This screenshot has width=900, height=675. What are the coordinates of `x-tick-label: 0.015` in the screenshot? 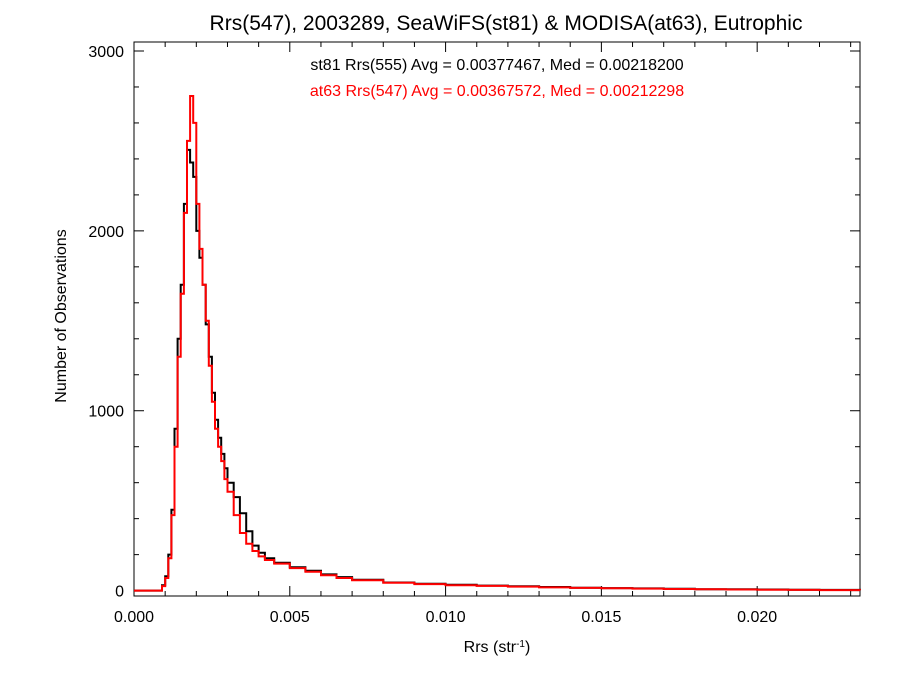 It's located at (601, 617).